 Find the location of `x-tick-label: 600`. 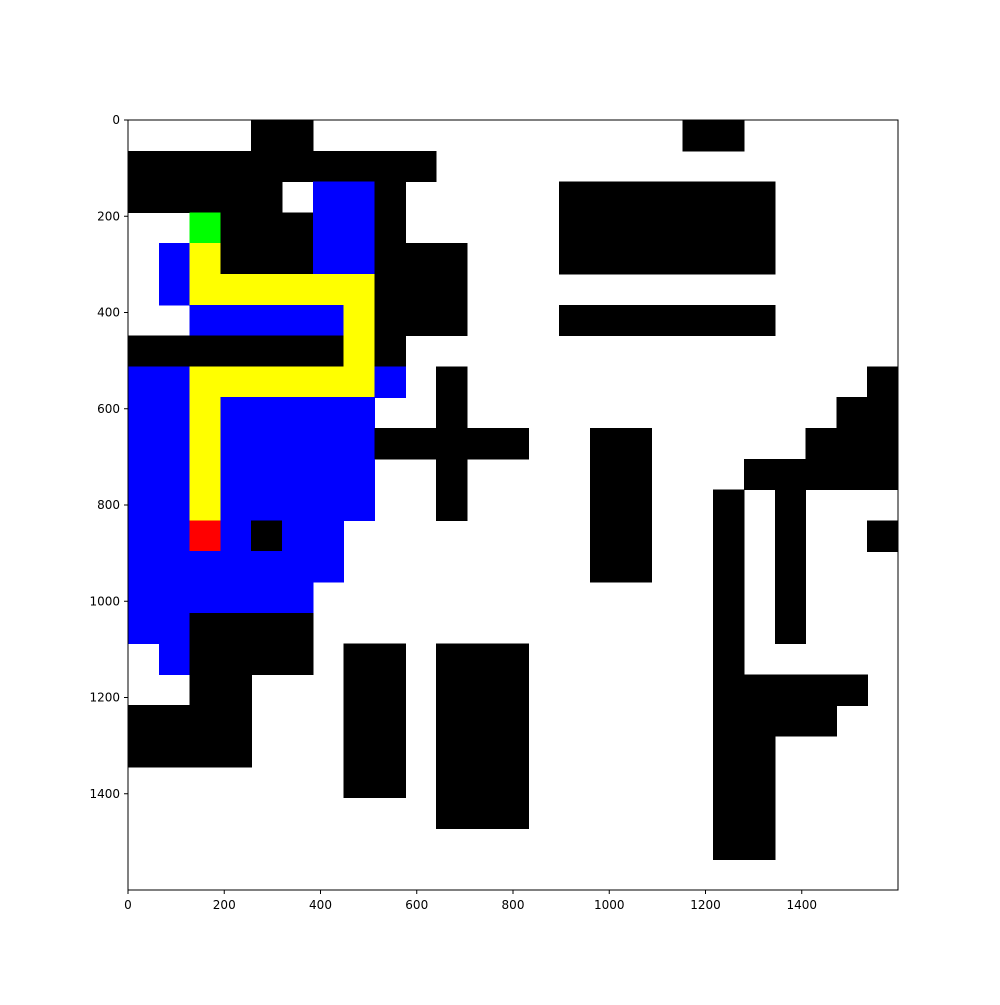

x-tick-label: 600 is located at coordinates (416, 905).